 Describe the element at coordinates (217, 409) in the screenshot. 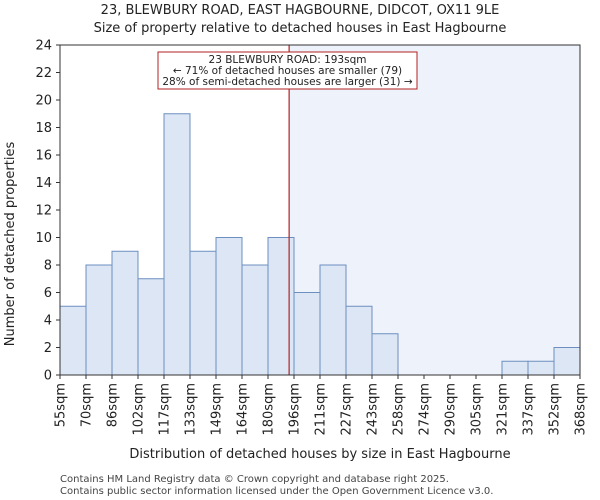

I see `x-tick-label: 149sqm` at that location.